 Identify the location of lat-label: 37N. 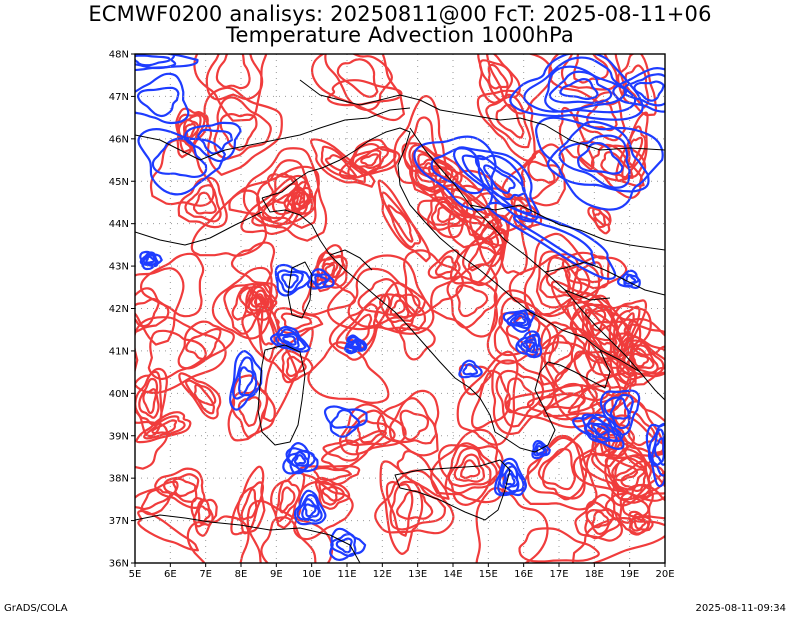
(119, 521).